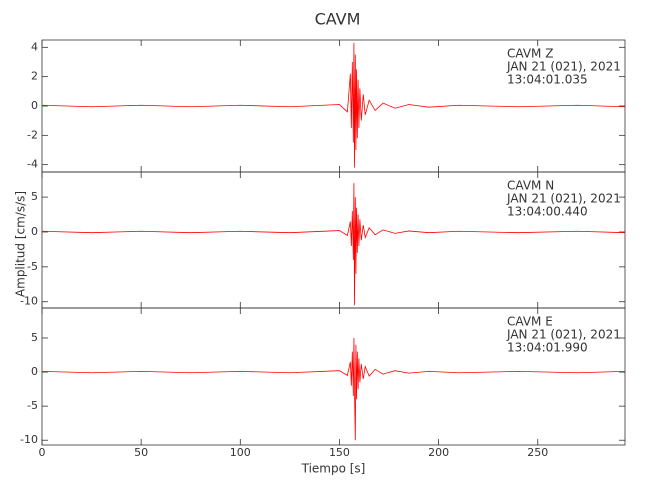 The image size is (650, 500). What do you see at coordinates (34, 76) in the screenshot?
I see `y-tick-label: 2` at bounding box center [34, 76].